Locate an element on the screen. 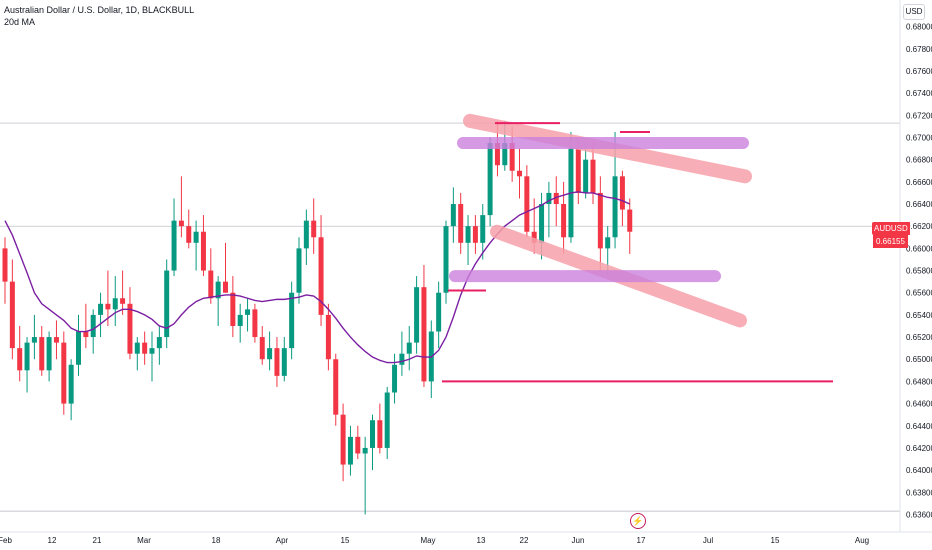  y-tick-label: 0.63600 is located at coordinates (919, 514).